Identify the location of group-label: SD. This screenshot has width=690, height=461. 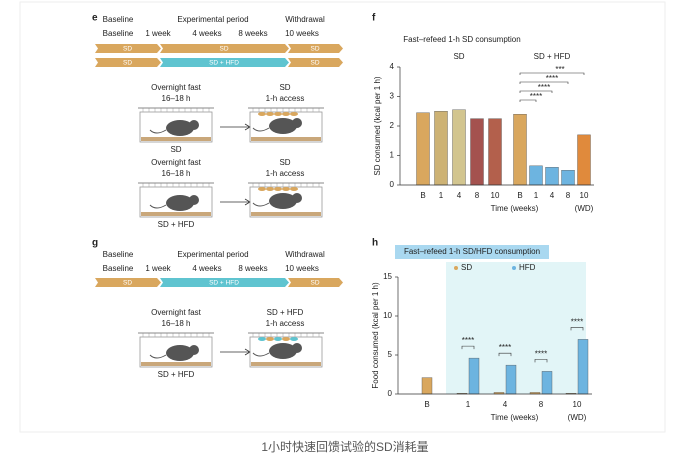
(175, 149).